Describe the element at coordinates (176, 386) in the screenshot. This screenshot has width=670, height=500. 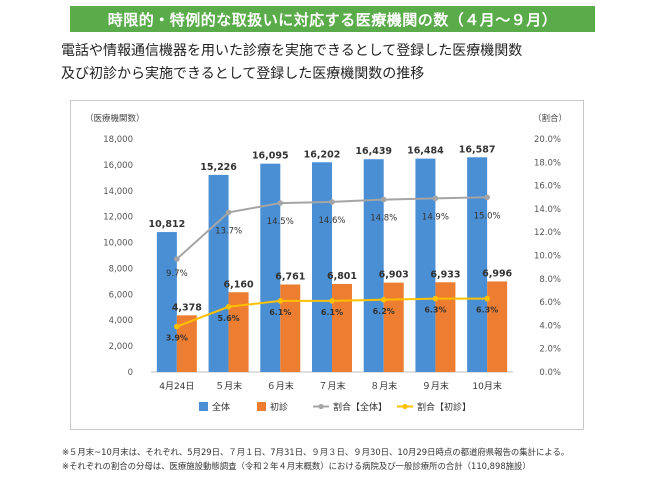
I see `x-tick-label: 4月24日` at that location.